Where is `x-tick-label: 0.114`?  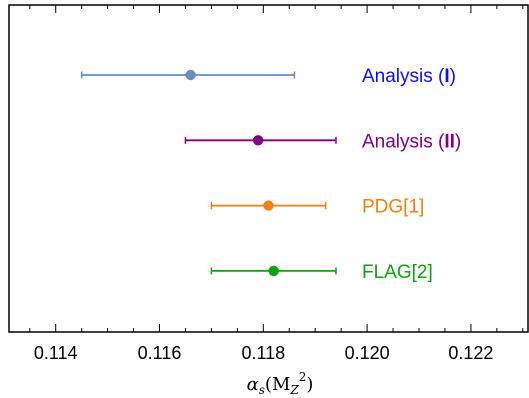
x-tick-label: 0.114 is located at coordinates (56, 353).